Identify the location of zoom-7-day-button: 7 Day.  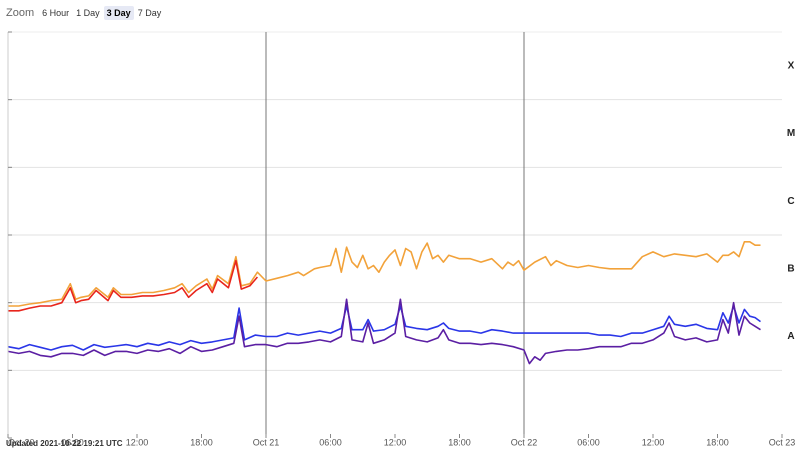
(149, 13).